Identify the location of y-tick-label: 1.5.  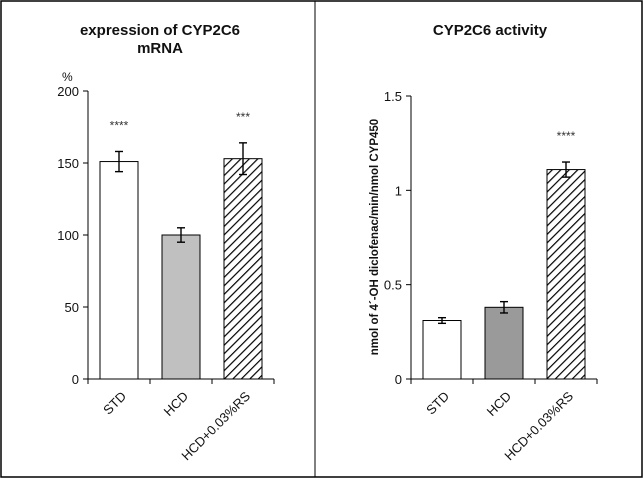
(393, 96).